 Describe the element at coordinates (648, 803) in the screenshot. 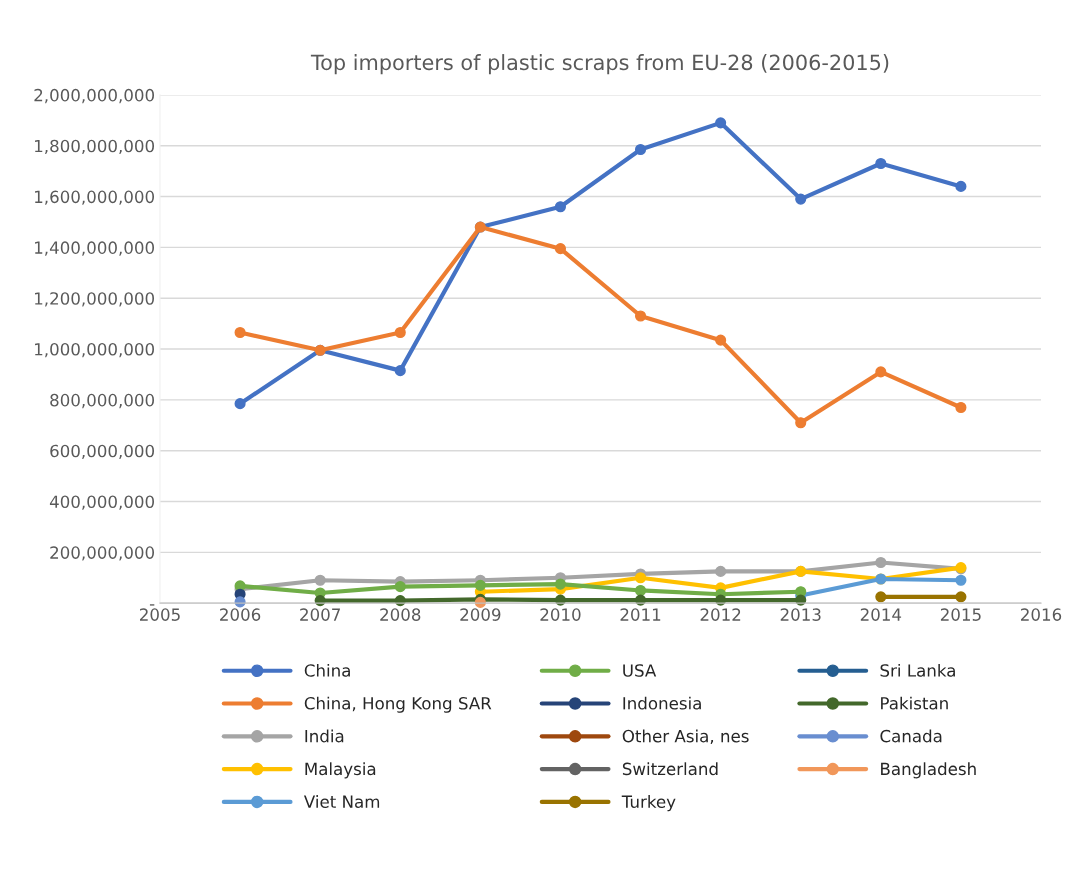

I see `legend-label: Turkey` at that location.